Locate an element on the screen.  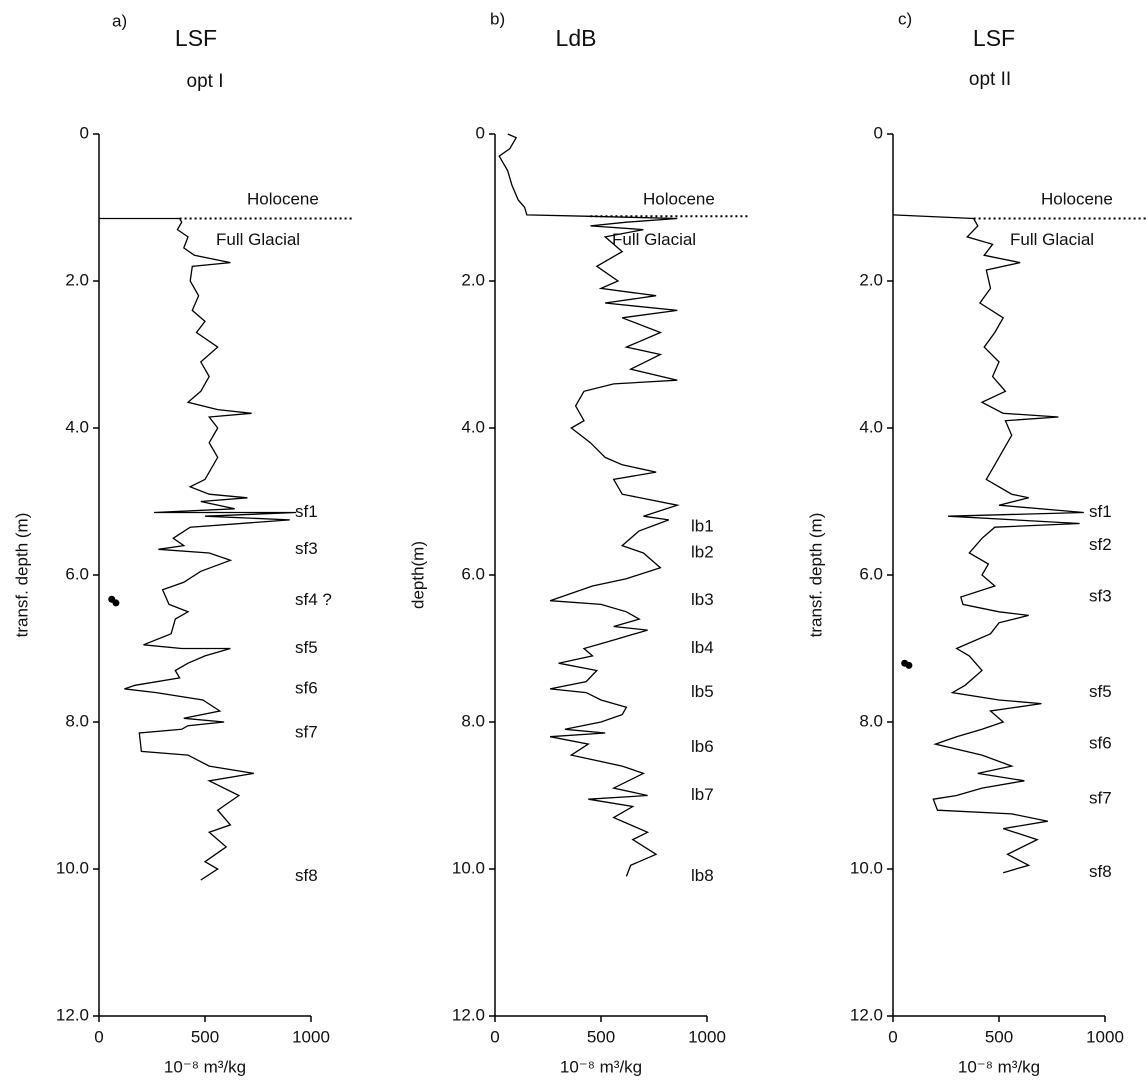
annotation: lb6 is located at coordinates (702, 746).